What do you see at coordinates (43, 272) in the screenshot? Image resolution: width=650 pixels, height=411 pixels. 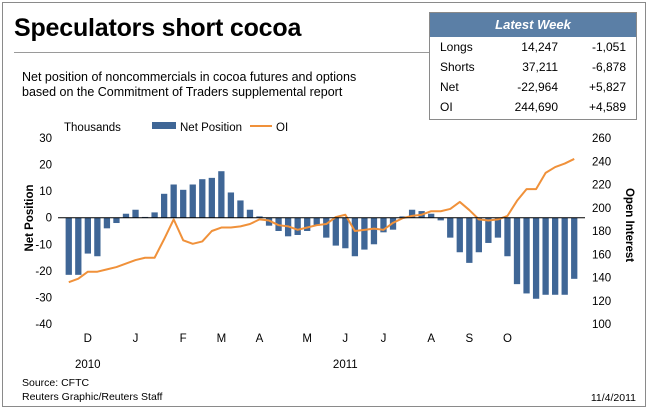 I see `left-tick-label: -20` at bounding box center [43, 272].